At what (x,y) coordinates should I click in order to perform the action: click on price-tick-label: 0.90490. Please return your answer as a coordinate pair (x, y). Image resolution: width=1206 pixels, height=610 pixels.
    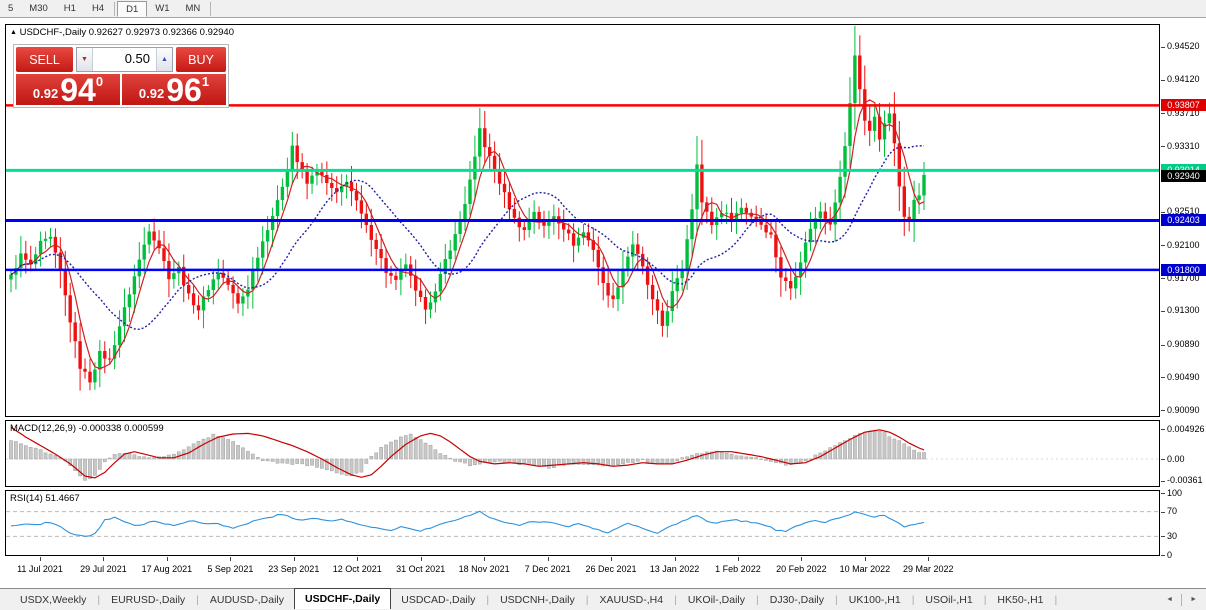
    Looking at the image, I should click on (1183, 376).